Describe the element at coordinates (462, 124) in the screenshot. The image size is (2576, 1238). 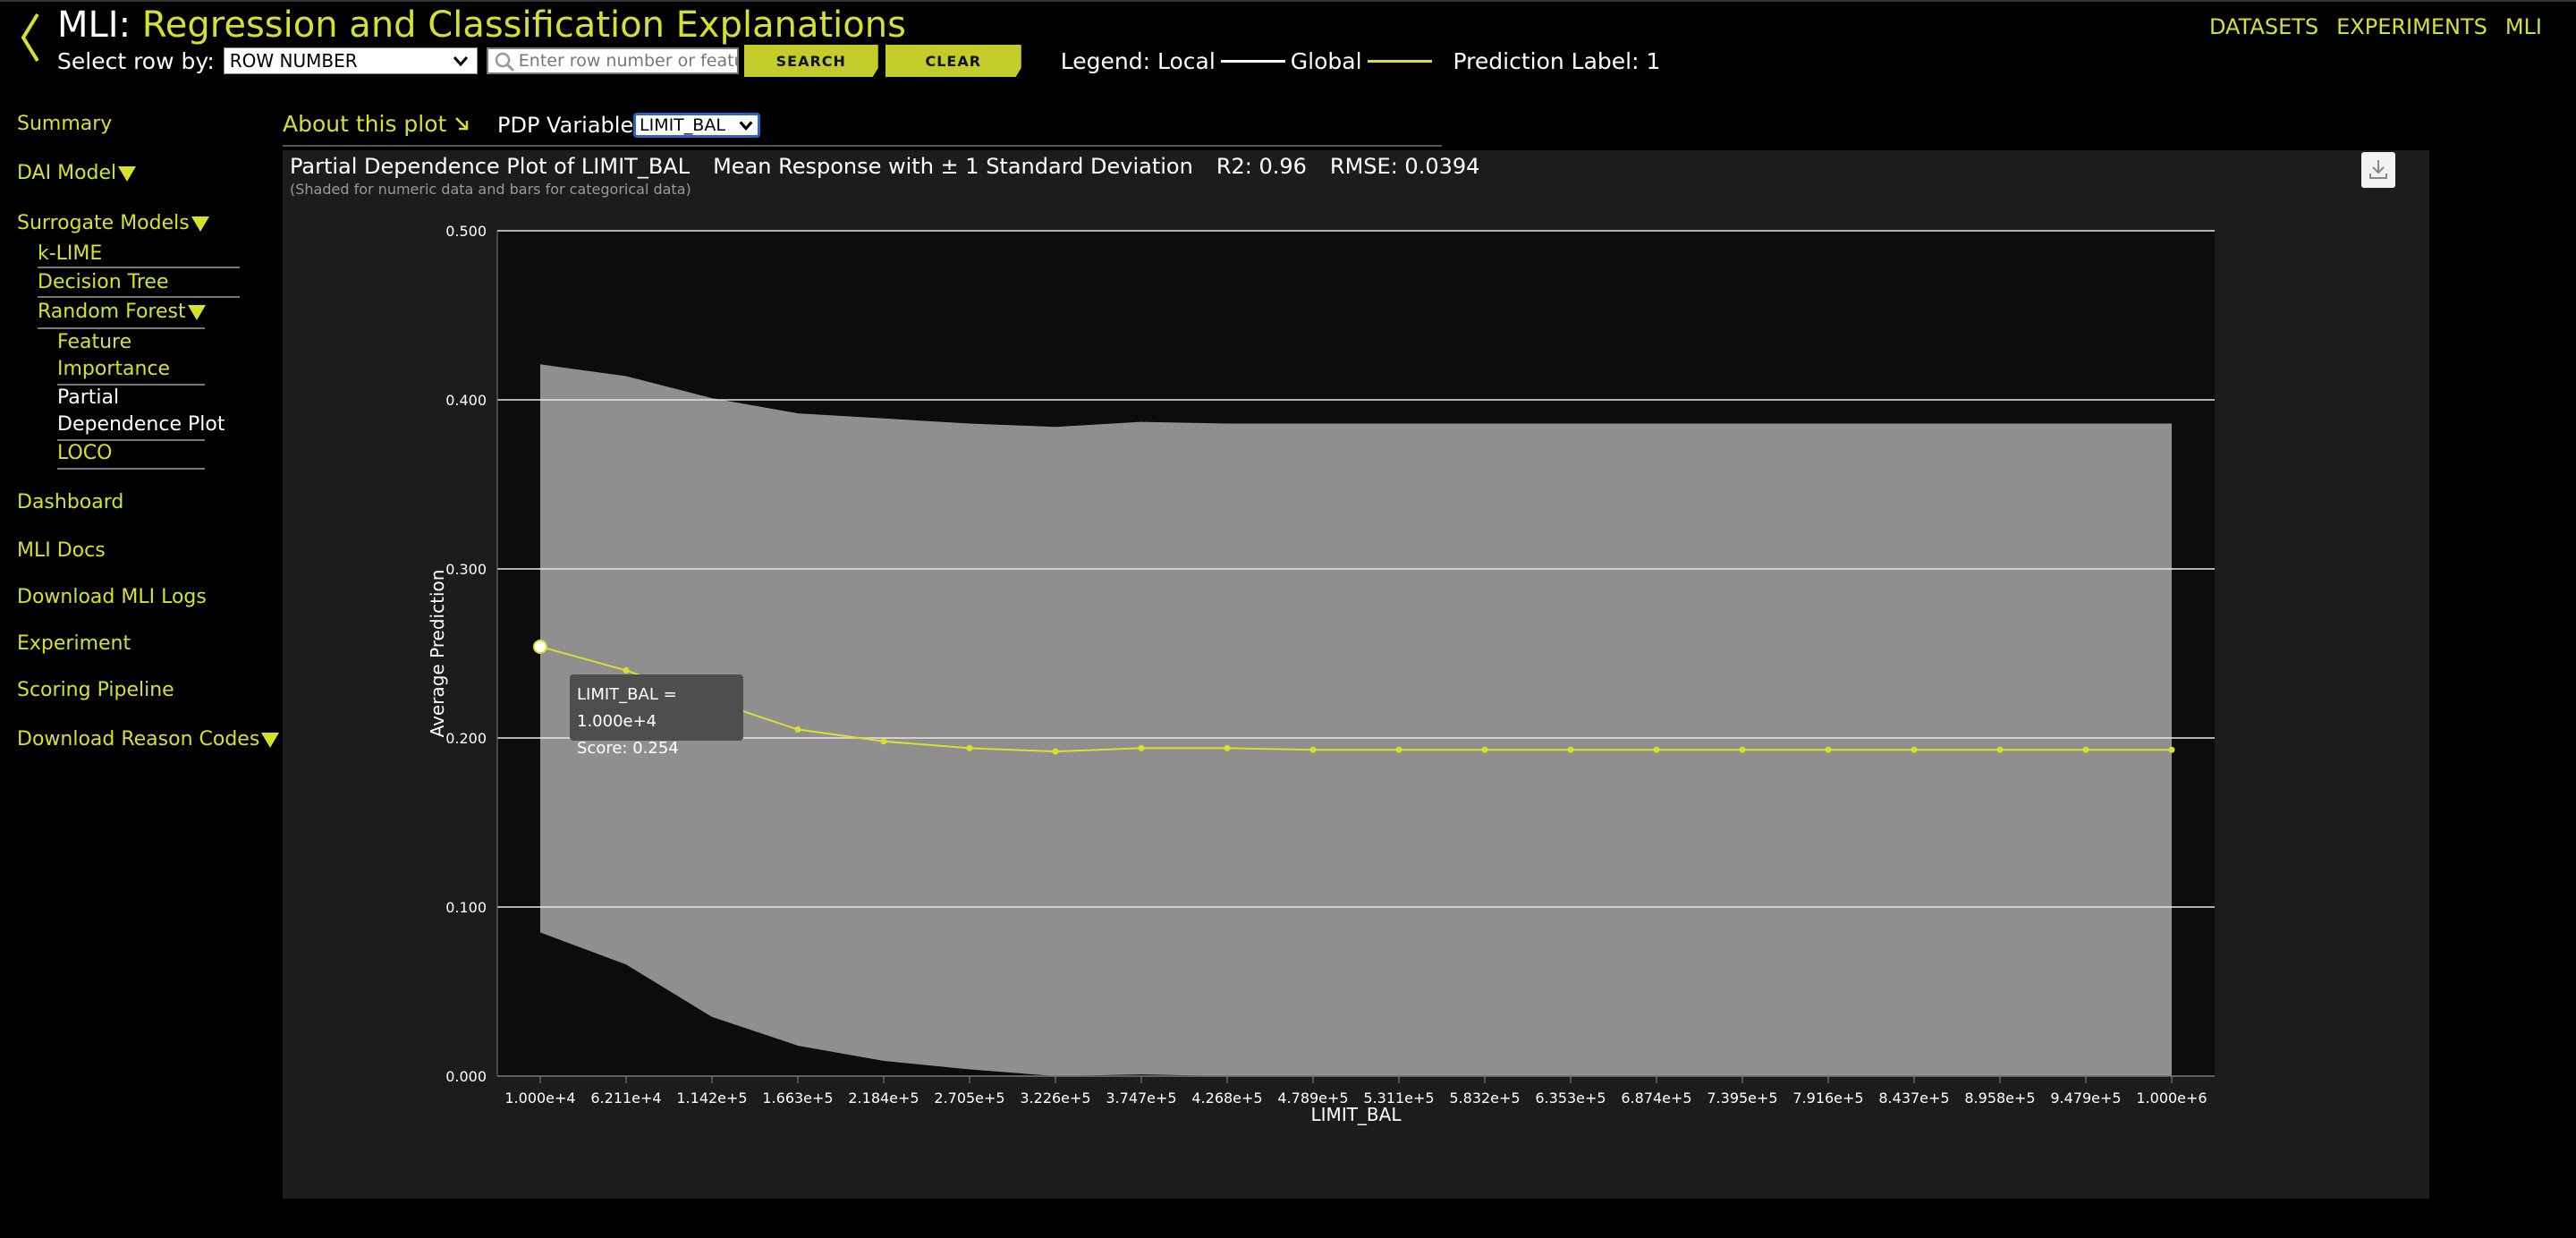
I see `external-arrow-icon` at that location.